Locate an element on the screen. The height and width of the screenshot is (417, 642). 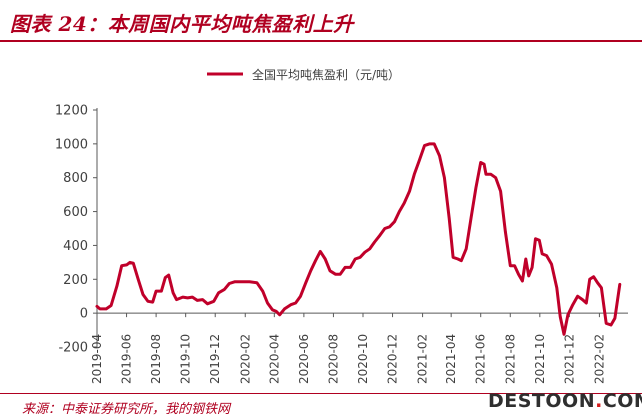
y-tick-label: 1000 is located at coordinates (71, 144).